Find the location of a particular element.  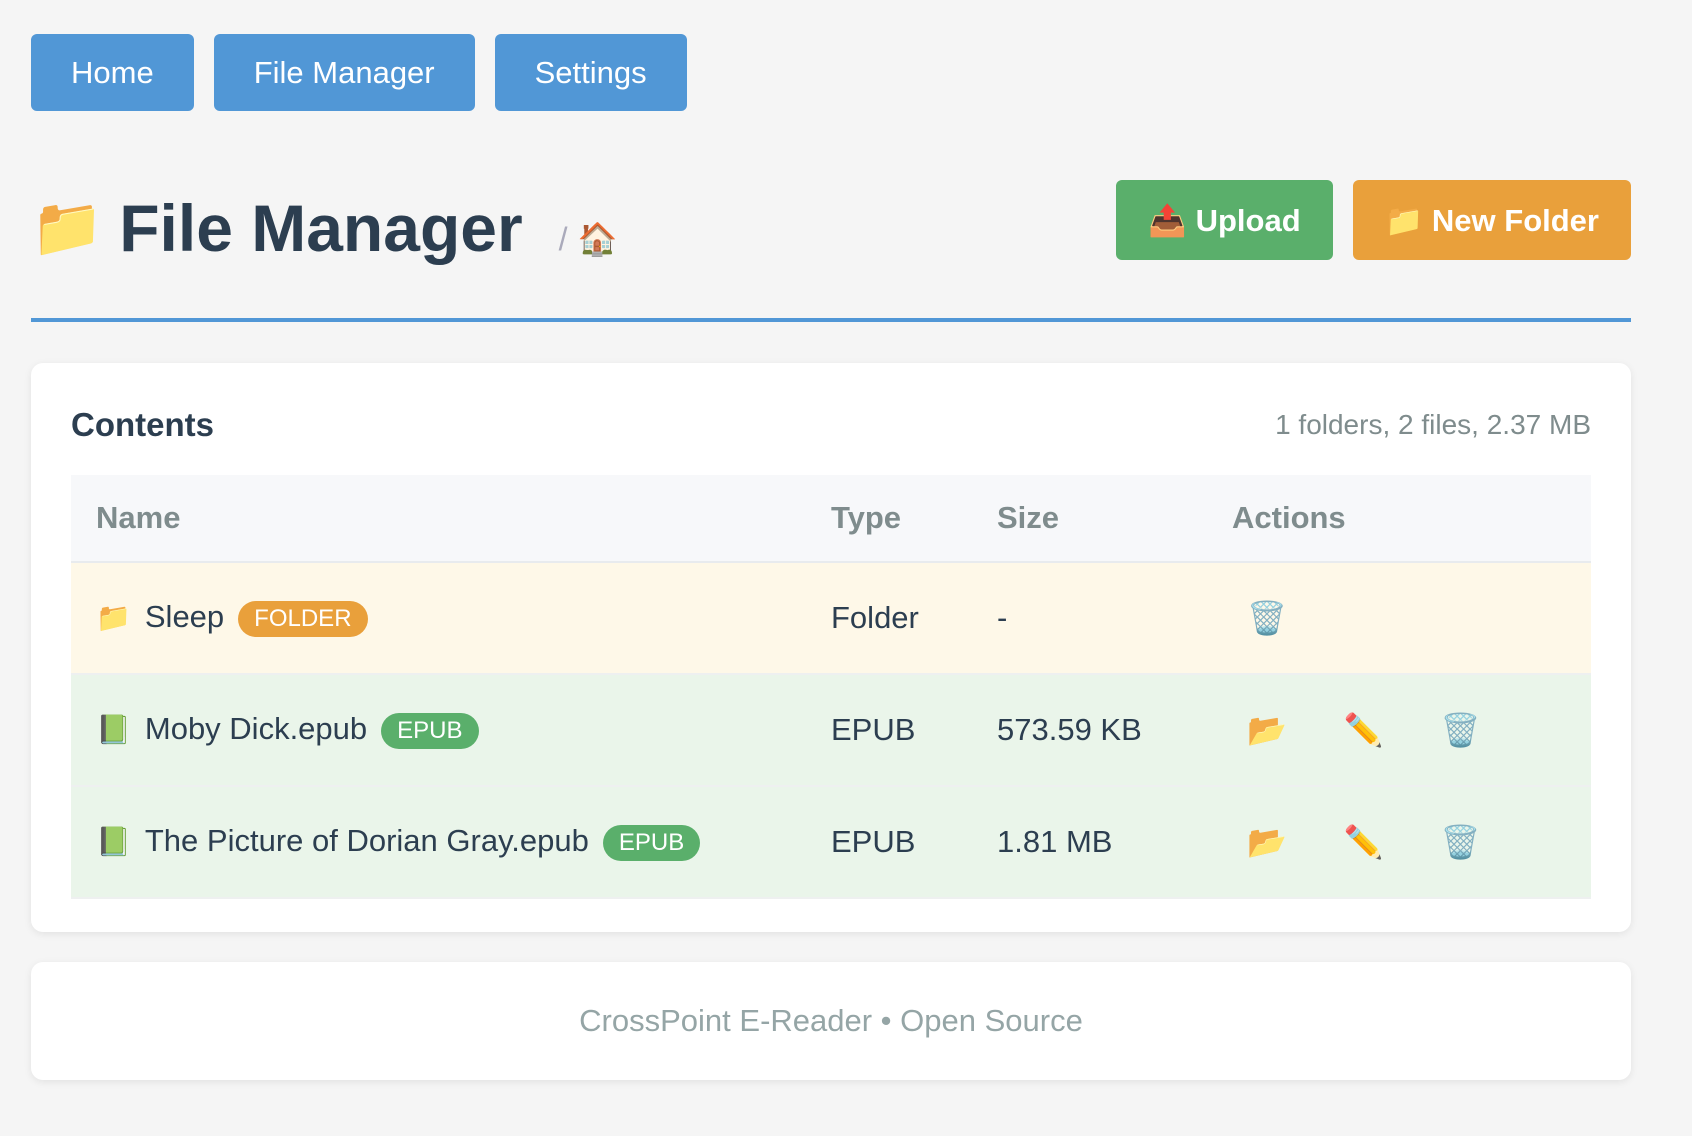

row-size: 1.81 MB is located at coordinates (1089, 842).